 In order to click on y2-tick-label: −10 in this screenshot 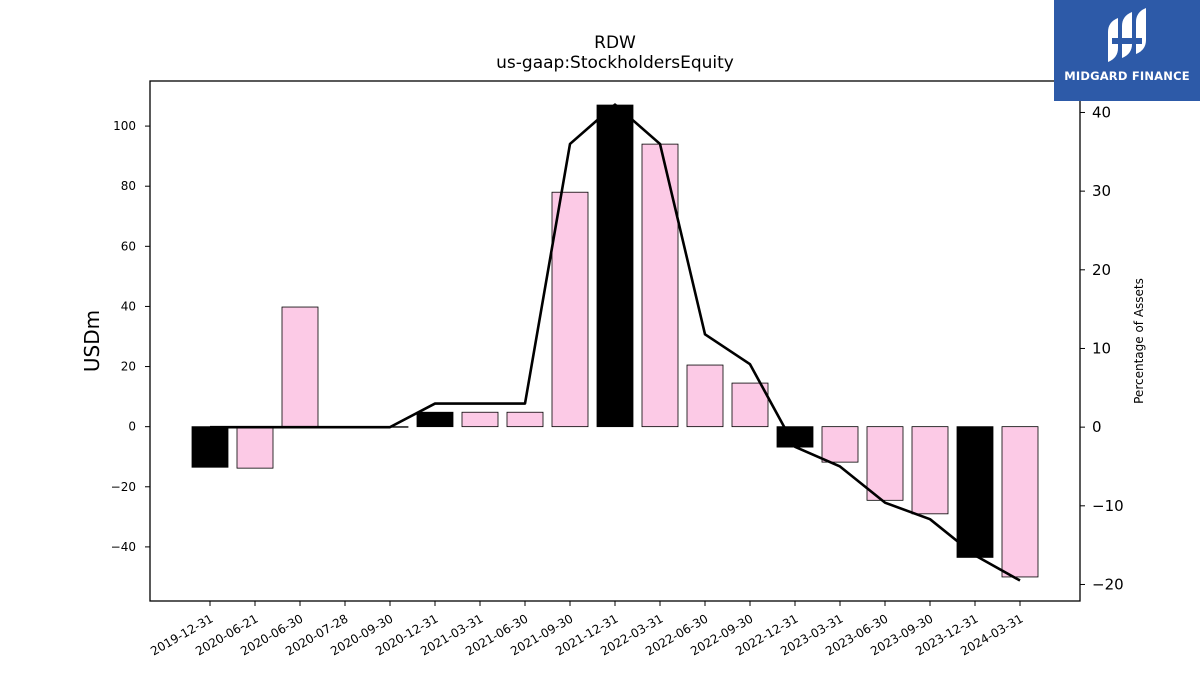, I will do `click(1108, 506)`.